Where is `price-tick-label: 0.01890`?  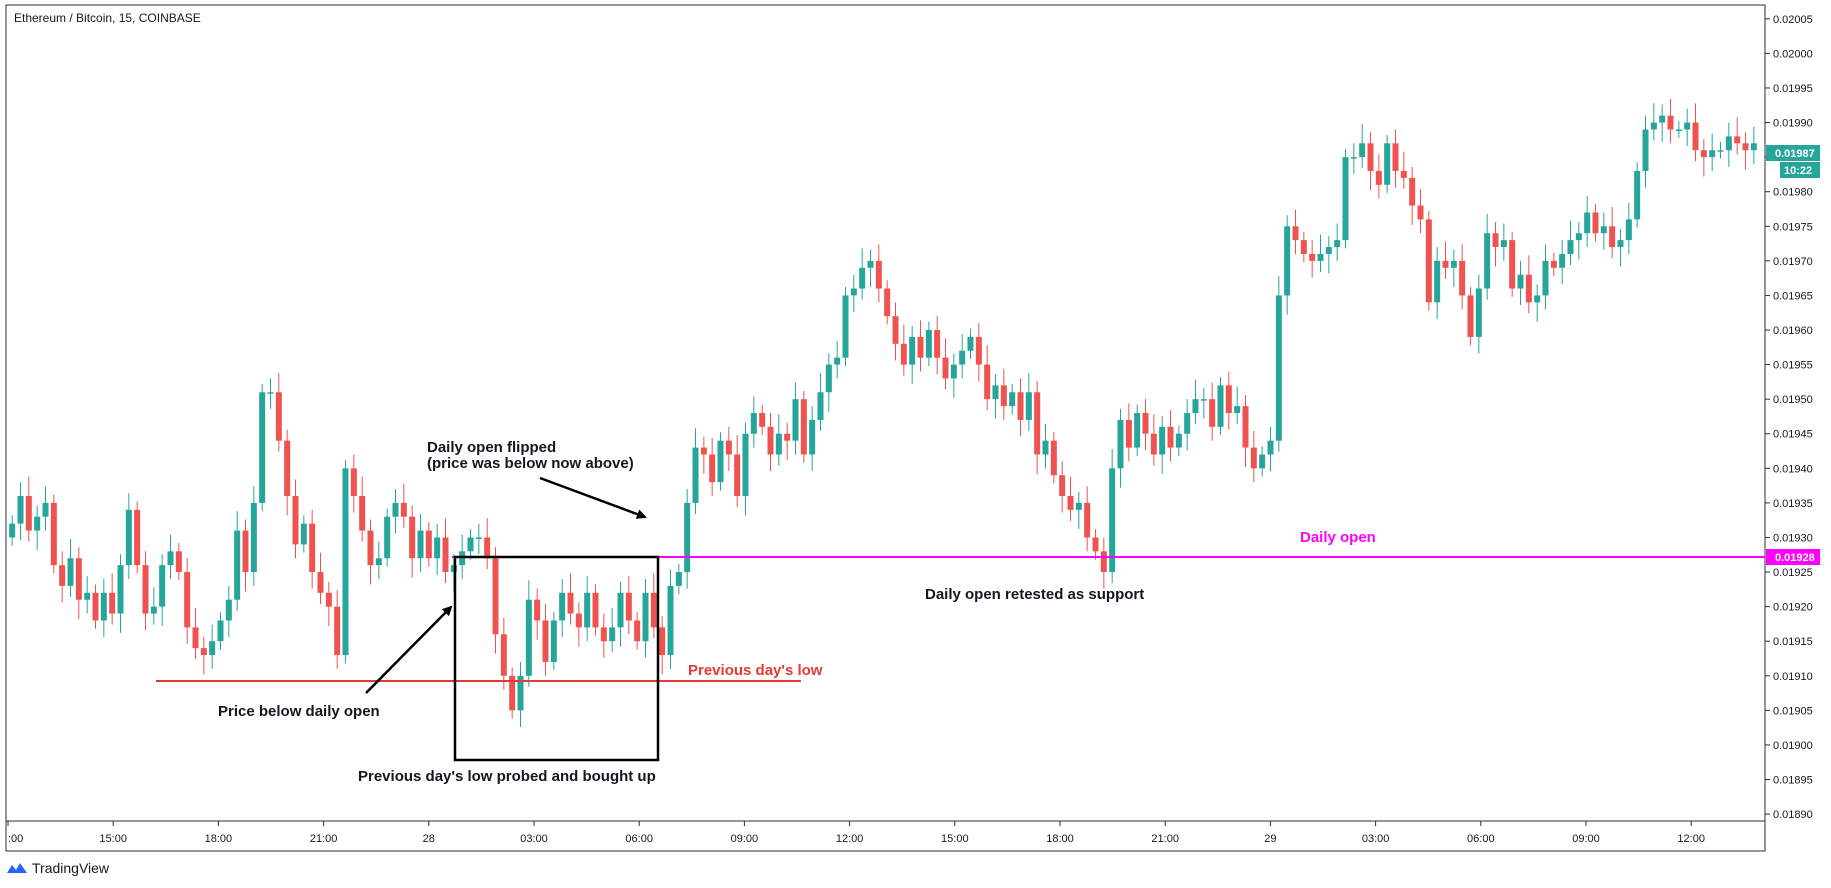 price-tick-label: 0.01890 is located at coordinates (1793, 815).